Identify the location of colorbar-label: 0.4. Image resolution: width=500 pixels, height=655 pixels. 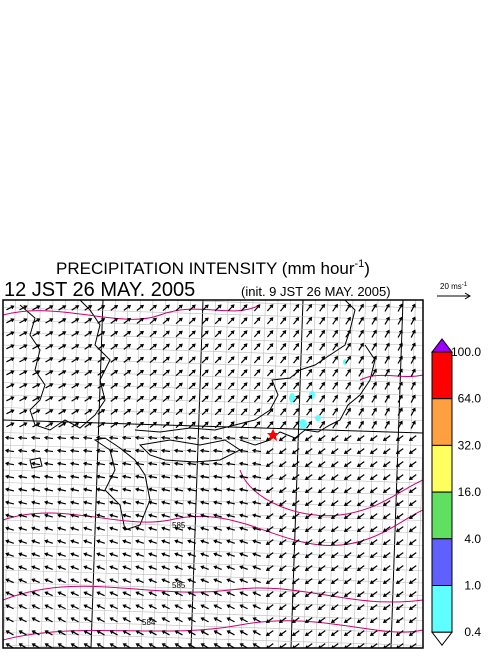
(472, 632).